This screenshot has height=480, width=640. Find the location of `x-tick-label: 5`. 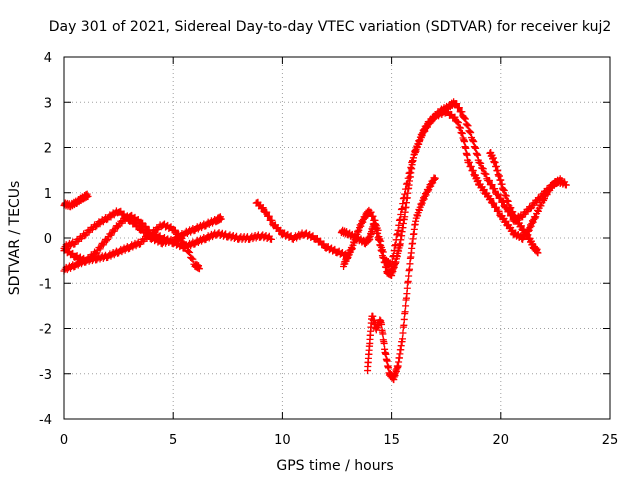

x-tick-label: 5 is located at coordinates (173, 440).